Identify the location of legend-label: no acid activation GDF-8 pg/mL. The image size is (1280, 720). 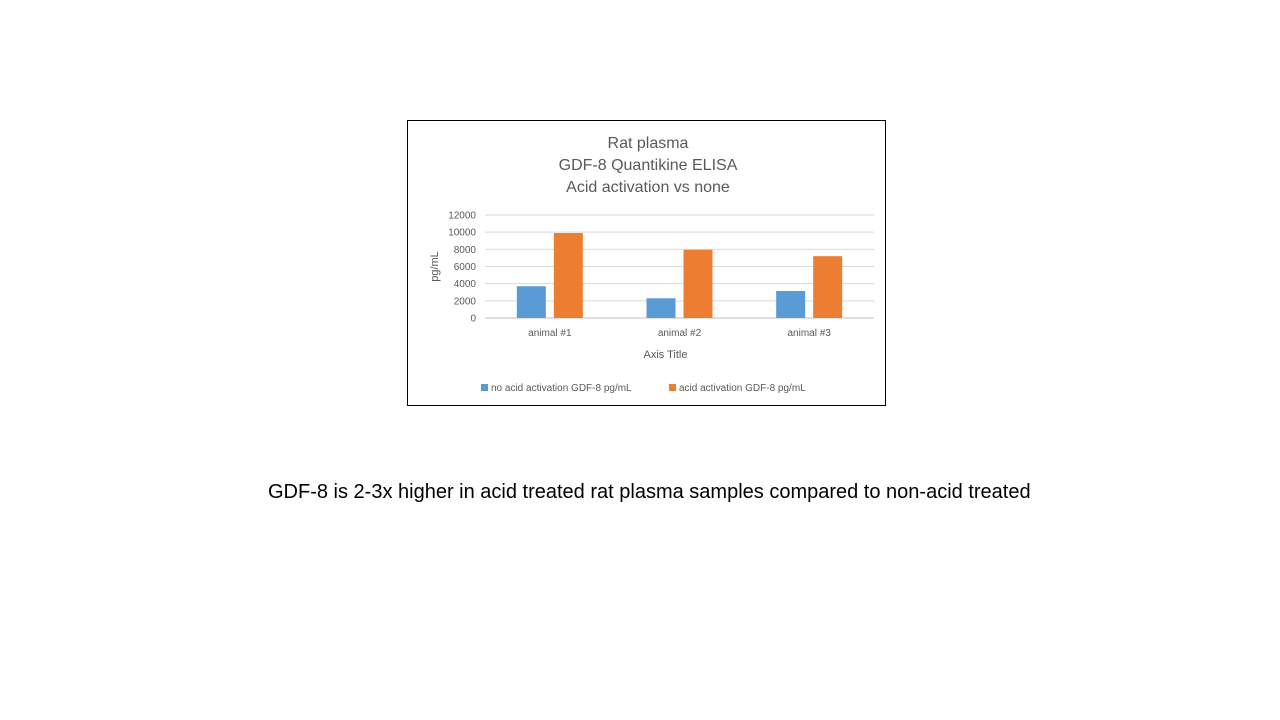
(561, 388).